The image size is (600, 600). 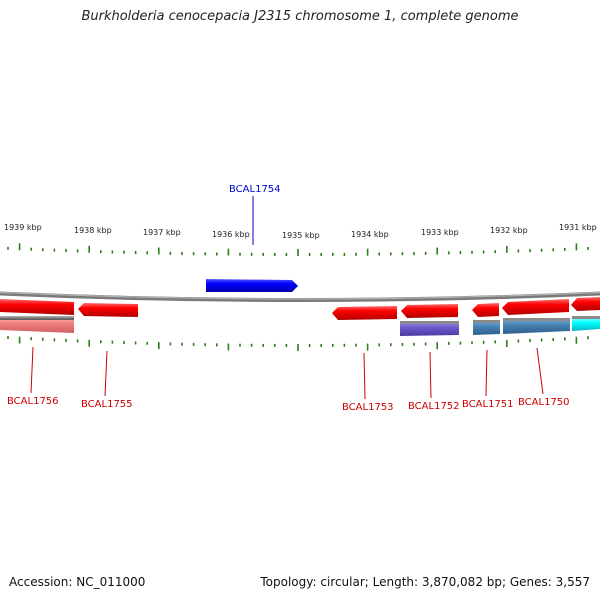 I want to click on genome-backbone, so click(x=300, y=296).